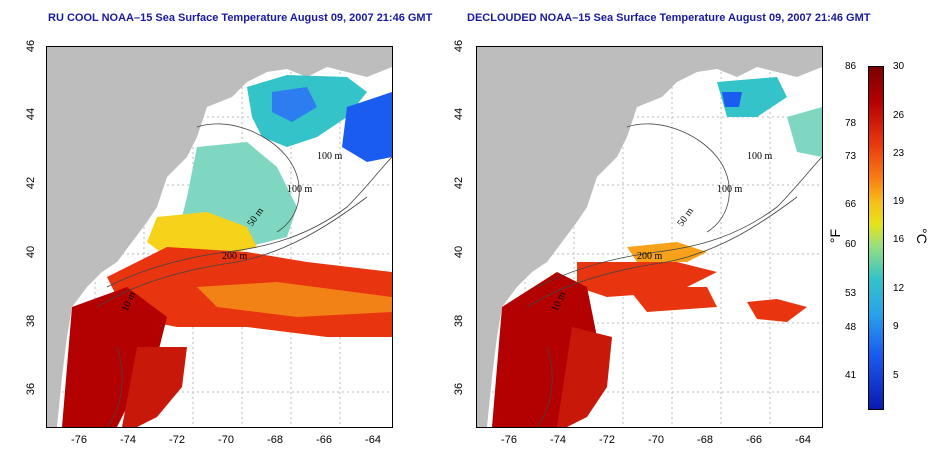 This screenshot has height=475, width=950. What do you see at coordinates (899, 201) in the screenshot?
I see `colorbar-c-tick: 19` at bounding box center [899, 201].